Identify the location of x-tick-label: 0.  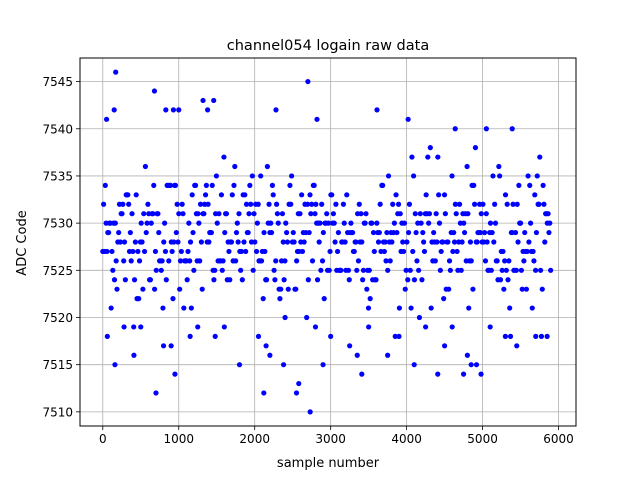
(103, 439).